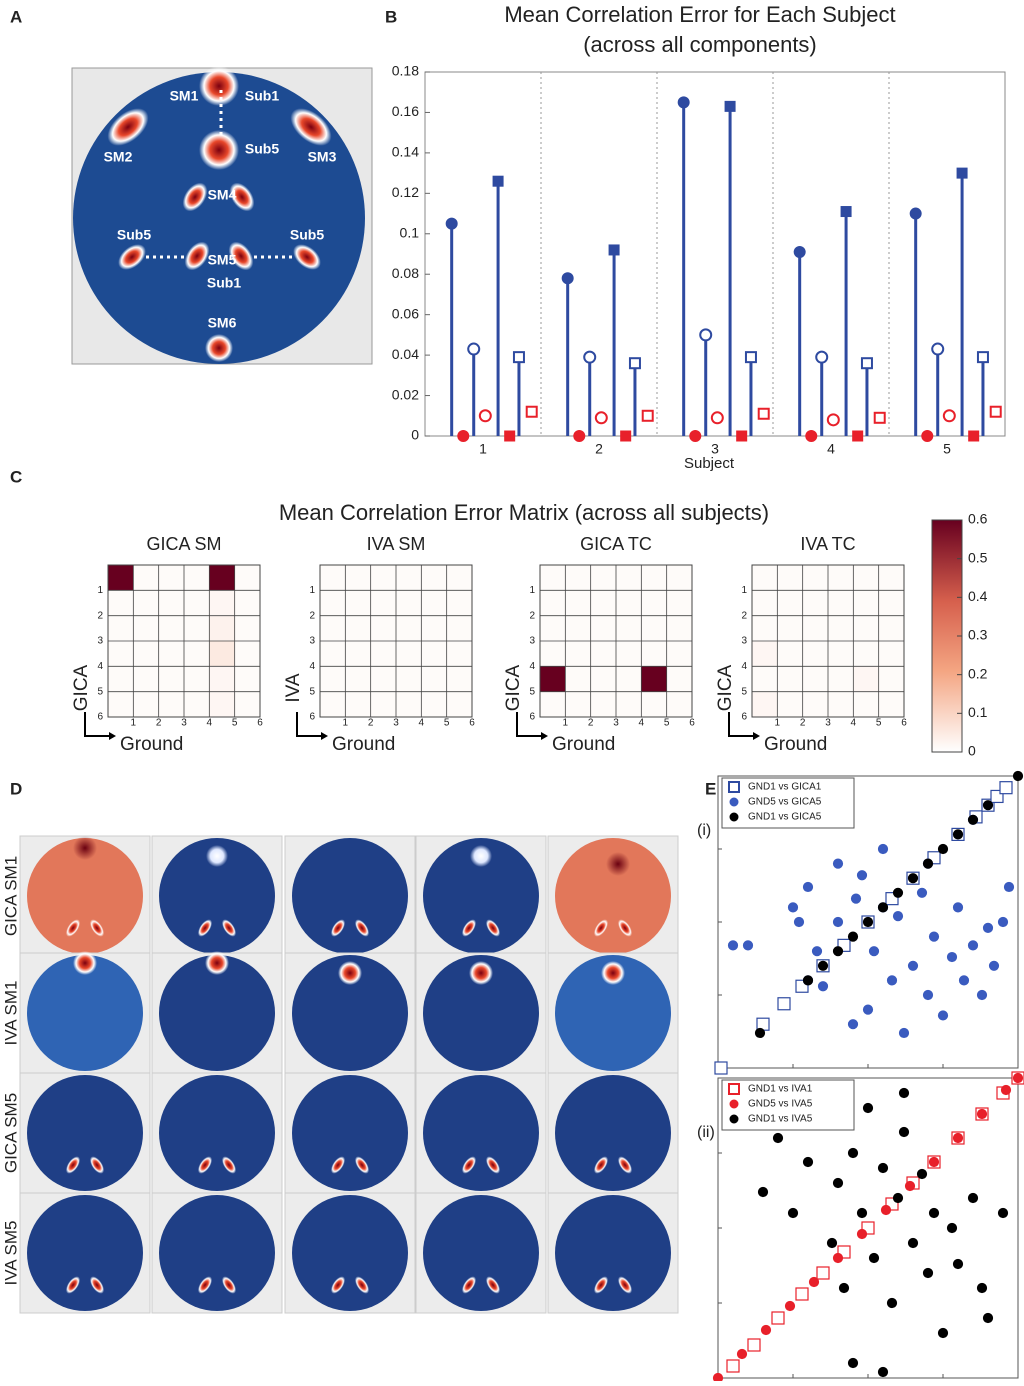 The height and width of the screenshot is (1386, 1024). What do you see at coordinates (100, 691) in the screenshot?
I see `y-tick-label: 5` at bounding box center [100, 691].